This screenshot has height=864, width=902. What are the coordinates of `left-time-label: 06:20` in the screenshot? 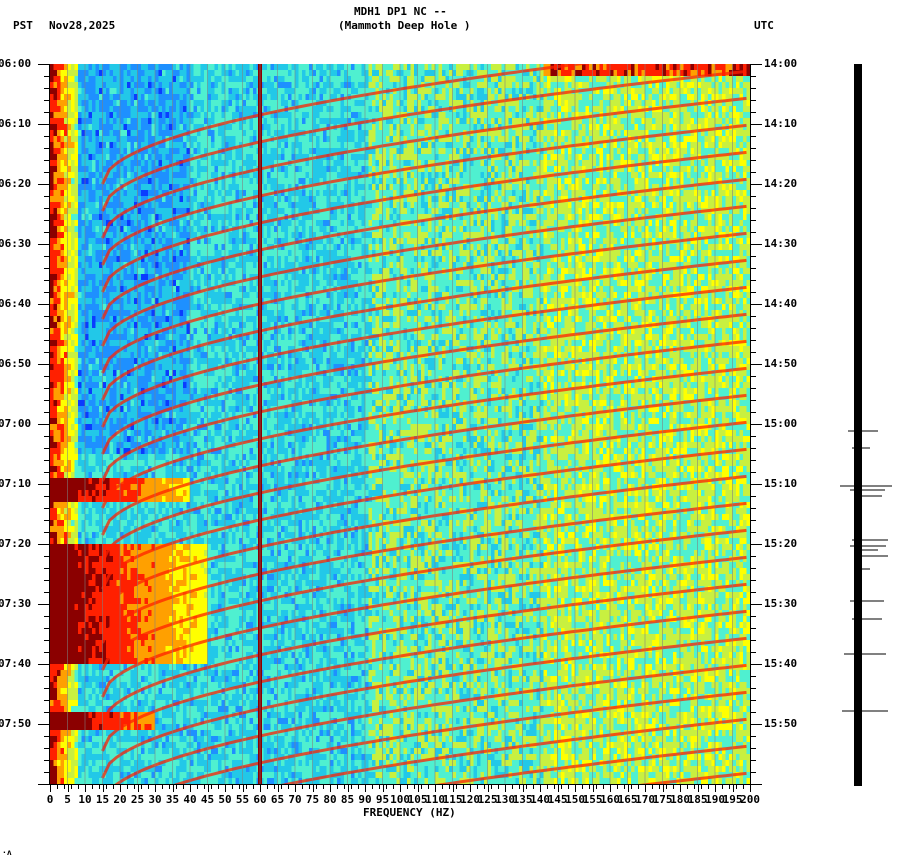 It's located at (15, 184).